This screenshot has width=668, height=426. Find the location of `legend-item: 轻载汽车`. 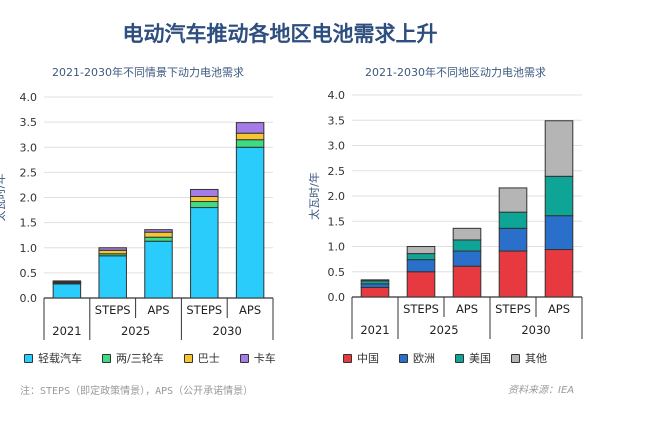

legend-item: 轻载汽车 is located at coordinates (53, 358).